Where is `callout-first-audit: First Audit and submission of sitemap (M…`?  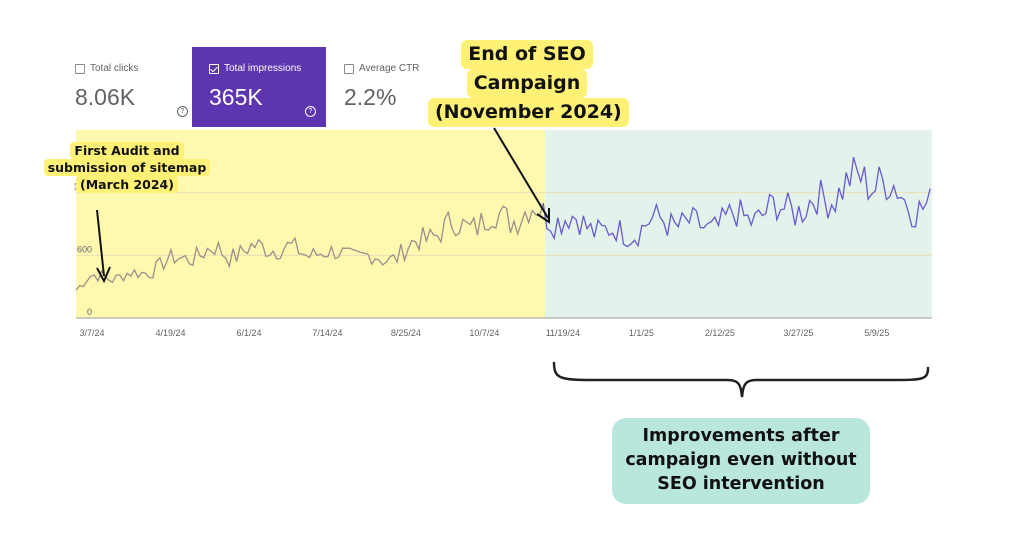
callout-first-audit: First Audit and submission of sitemap (M… is located at coordinates (127, 167).